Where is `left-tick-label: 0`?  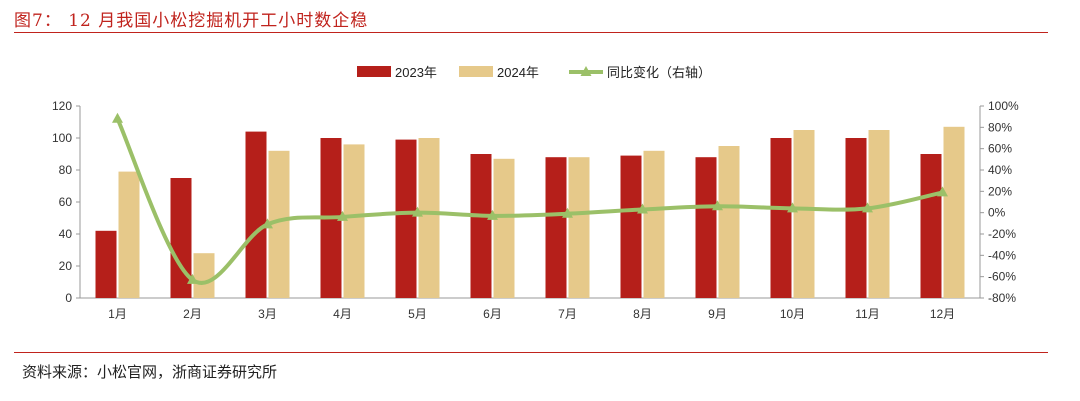 left-tick-label: 0 is located at coordinates (68, 298).